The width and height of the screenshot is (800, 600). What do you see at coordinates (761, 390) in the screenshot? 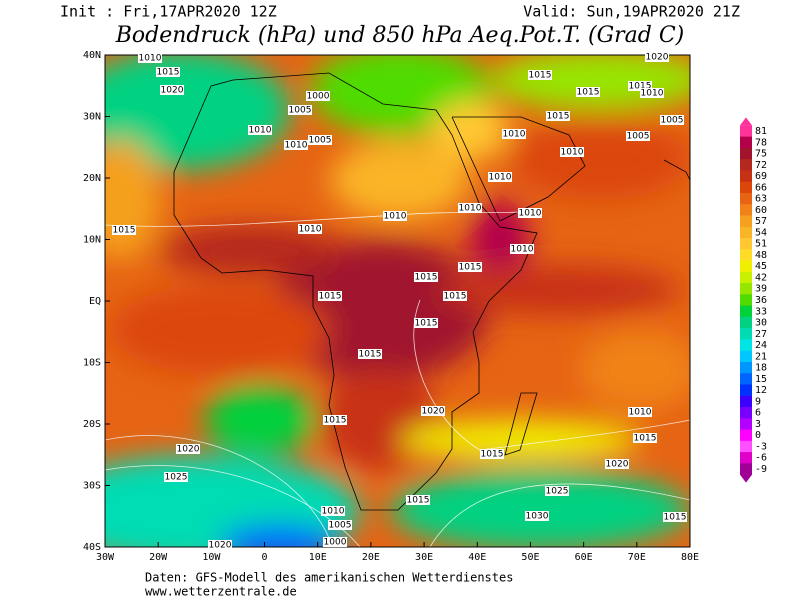
I see `legend-label: 12` at bounding box center [761, 390].